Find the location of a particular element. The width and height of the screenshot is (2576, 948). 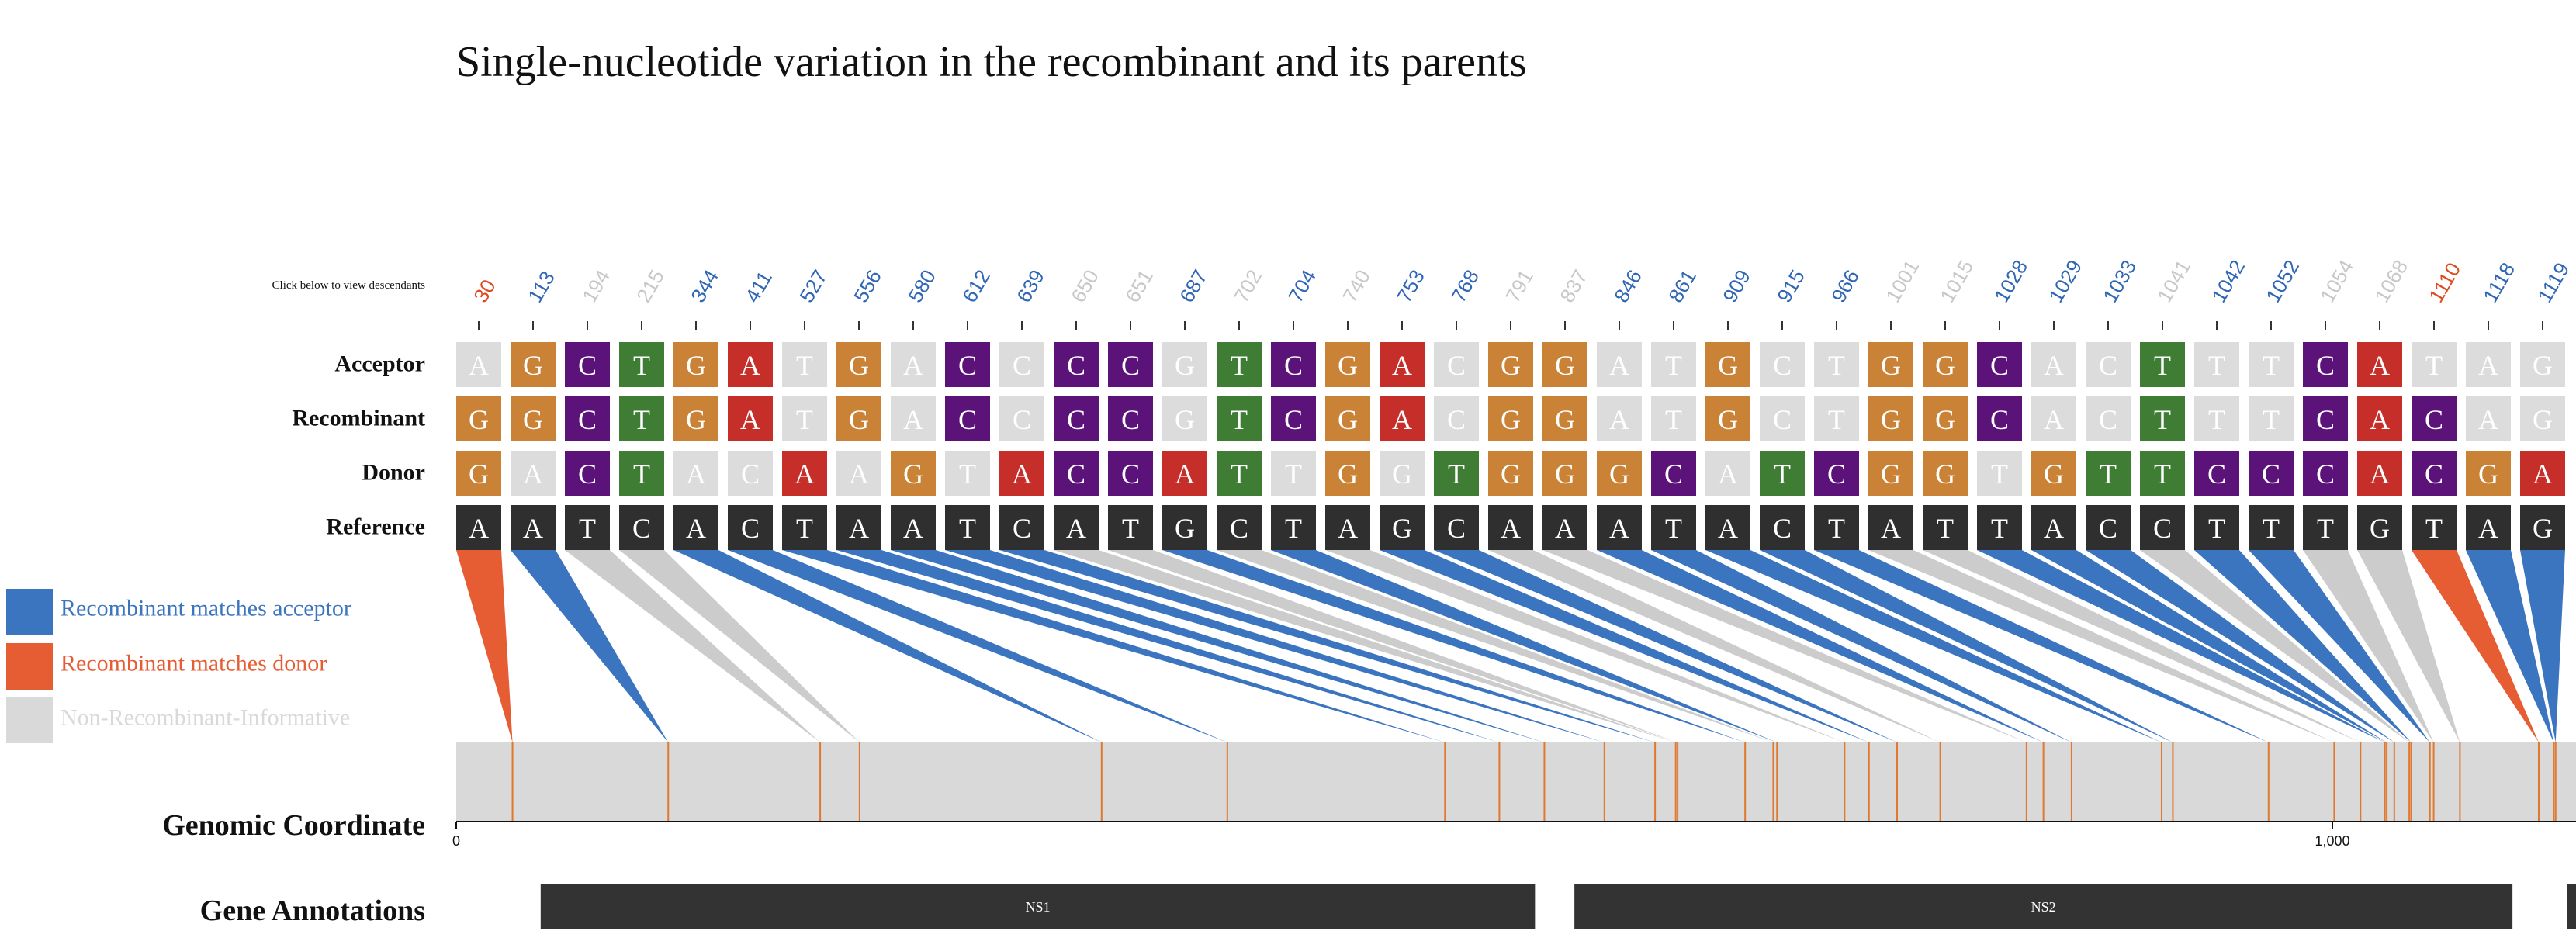

snv-position-label: 194 is located at coordinates (596, 285).